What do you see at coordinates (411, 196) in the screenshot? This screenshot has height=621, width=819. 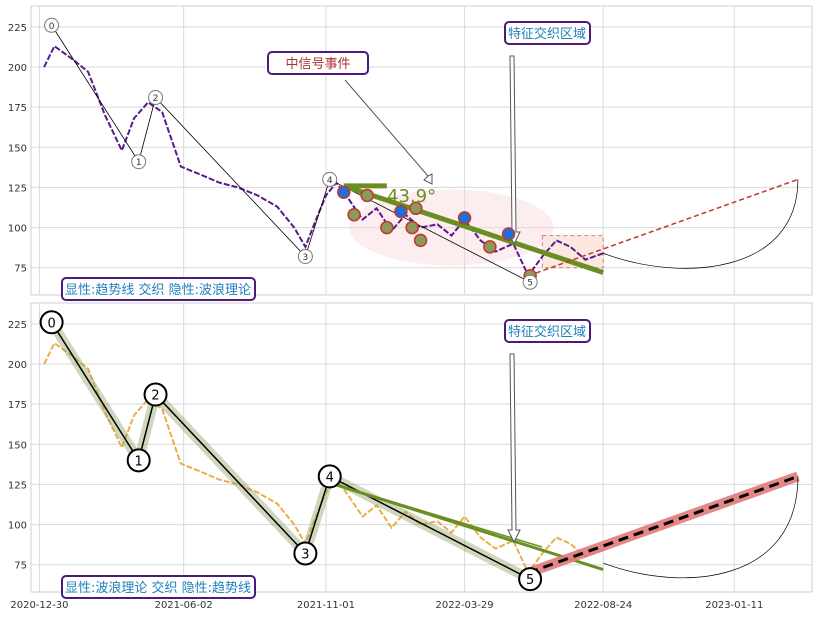 I see `trend-angle-label: 43.9°` at bounding box center [411, 196].